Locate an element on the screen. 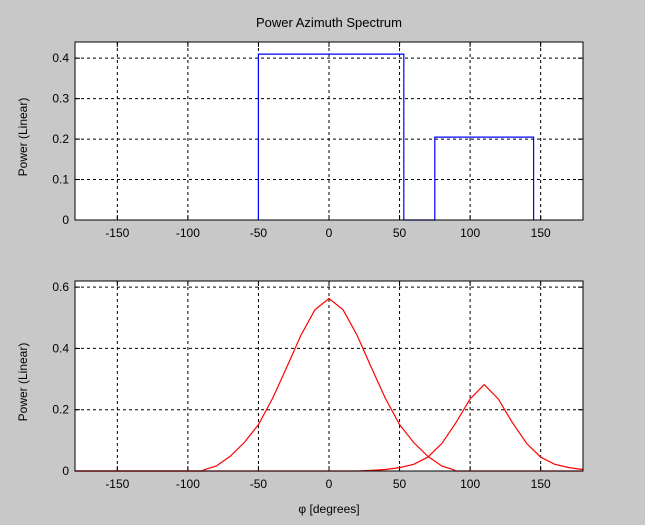 The image size is (645, 525). y-tick-label: 0.1 is located at coordinates (60, 180).